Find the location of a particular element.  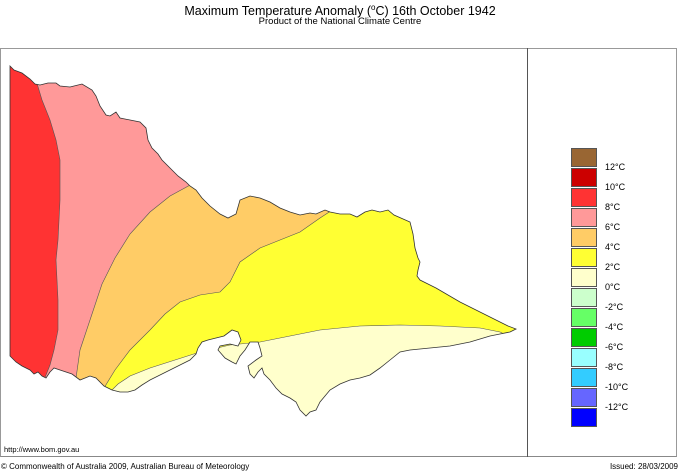

legend-label-6: 6°C is located at coordinates (613, 227).